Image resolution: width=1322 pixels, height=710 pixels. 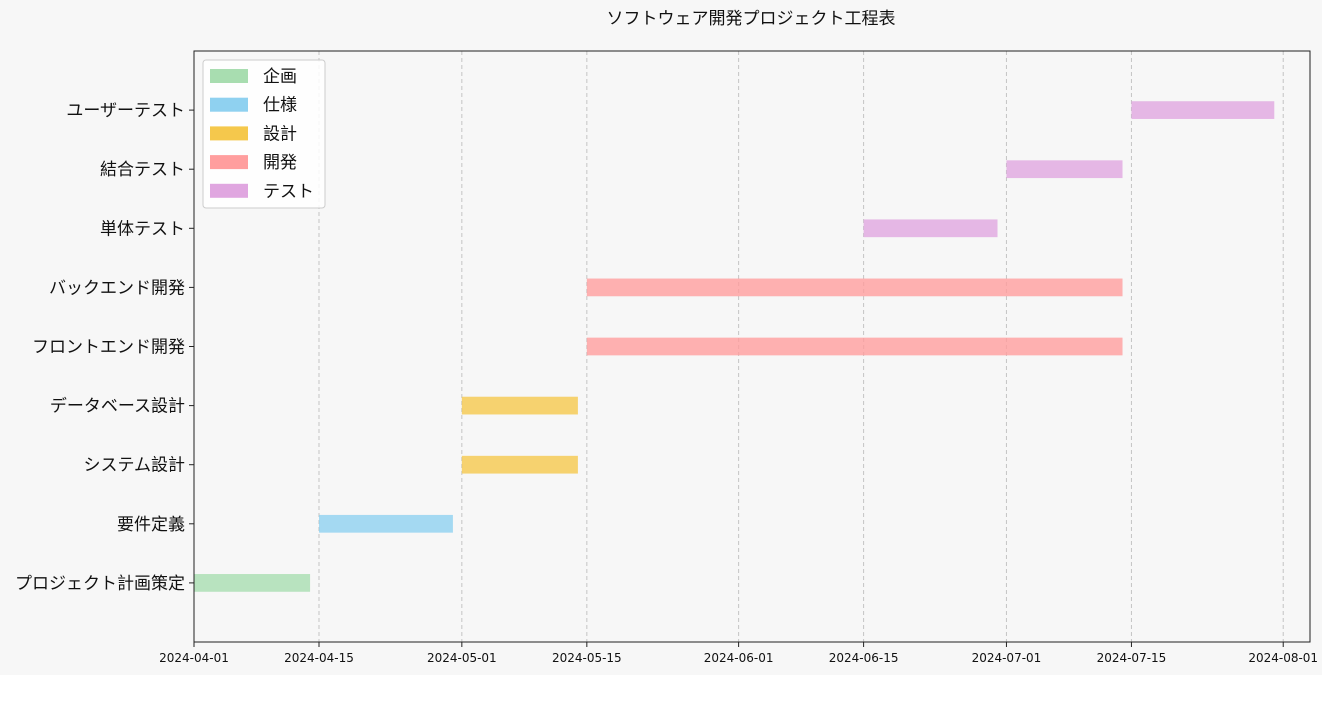 I want to click on x-tick-label: 2024-04-01, so click(x=194, y=658).